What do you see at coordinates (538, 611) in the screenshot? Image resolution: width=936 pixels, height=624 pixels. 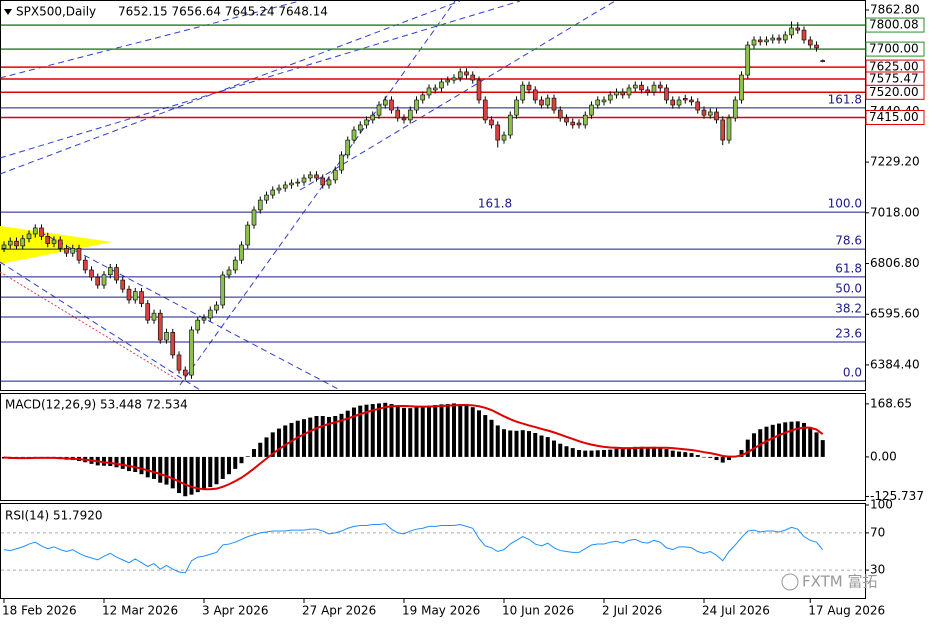 I see `x-tick-label: 10 Jun 2026` at bounding box center [538, 611].